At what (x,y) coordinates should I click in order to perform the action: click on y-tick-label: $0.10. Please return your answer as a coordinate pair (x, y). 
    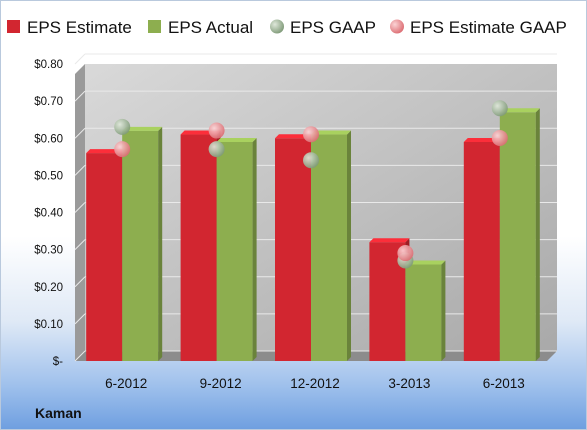
    Looking at the image, I should click on (48, 325).